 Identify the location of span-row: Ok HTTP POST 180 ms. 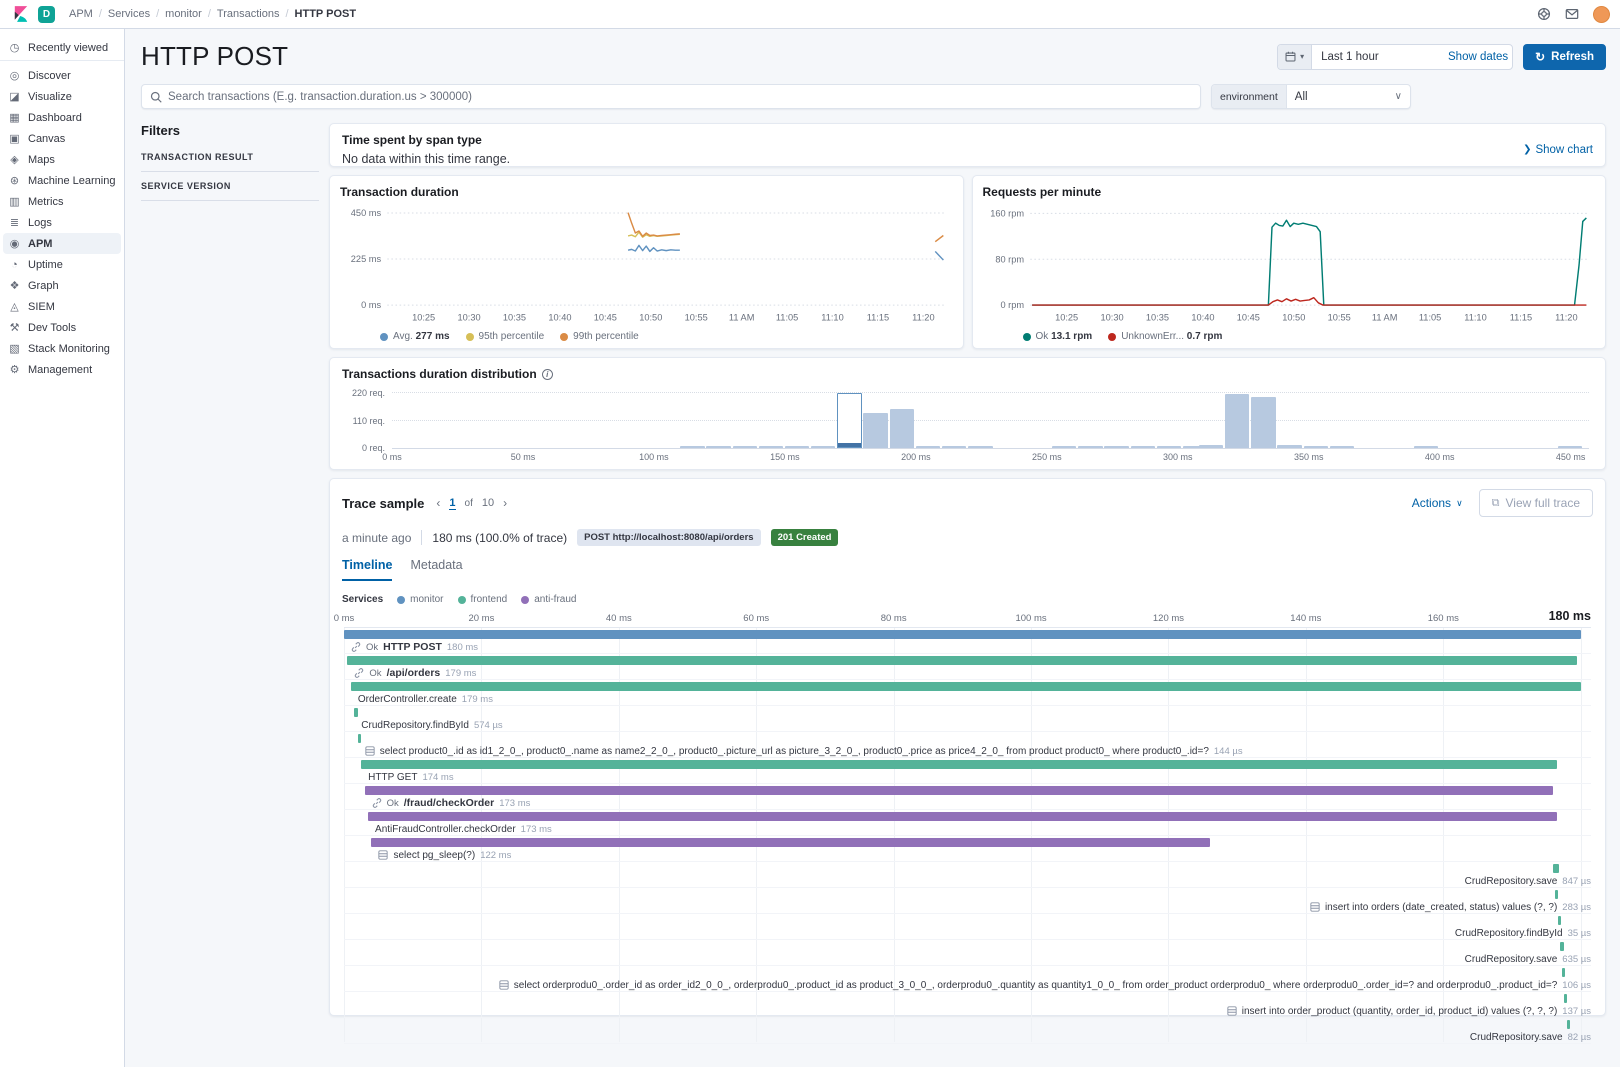
(967, 641).